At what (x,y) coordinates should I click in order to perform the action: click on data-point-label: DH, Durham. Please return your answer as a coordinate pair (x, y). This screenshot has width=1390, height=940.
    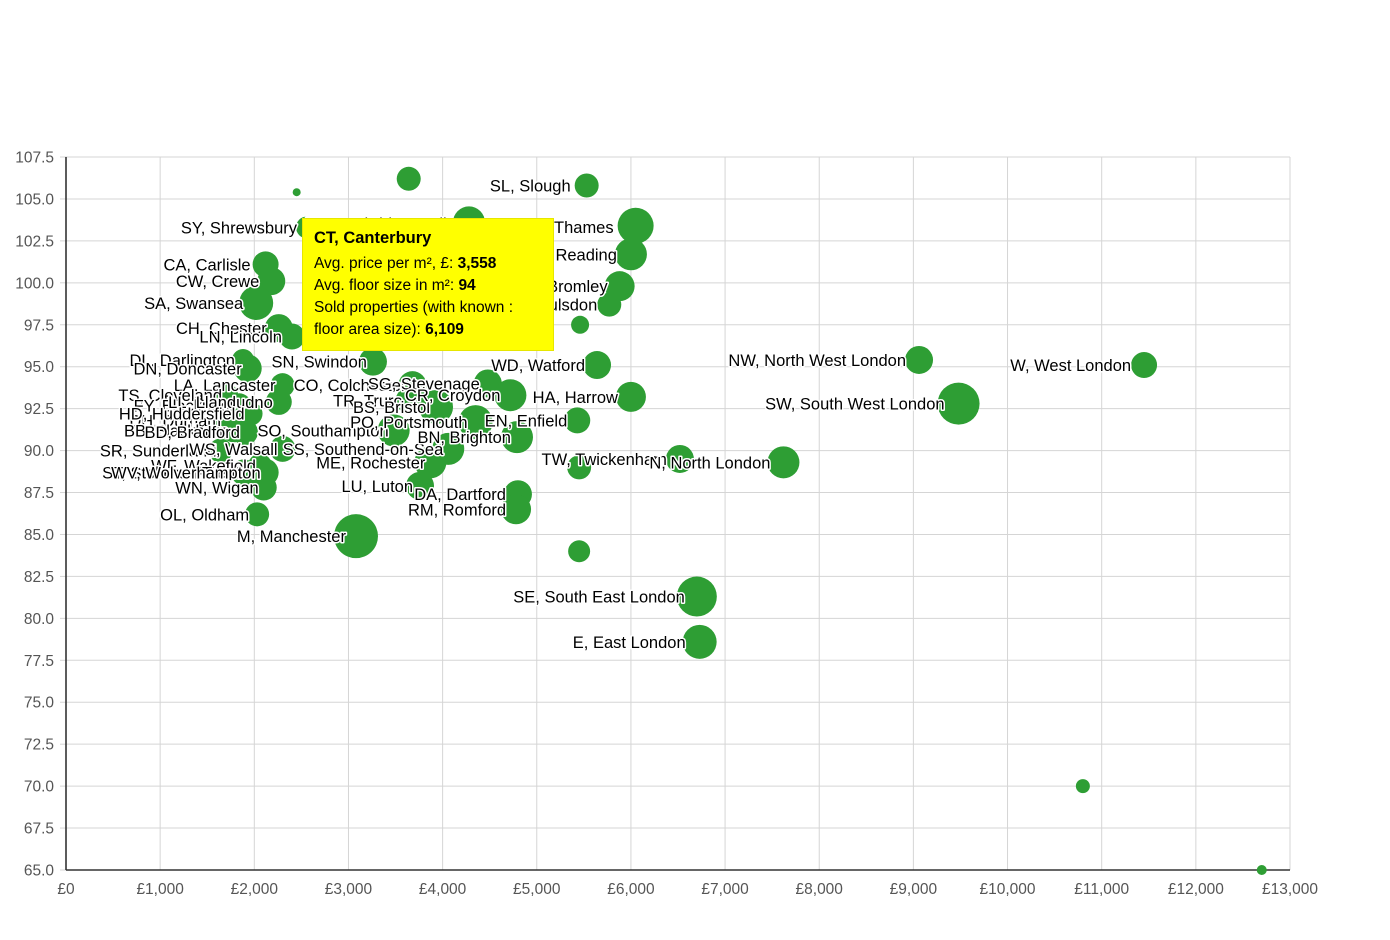
    Looking at the image, I should click on (175, 421).